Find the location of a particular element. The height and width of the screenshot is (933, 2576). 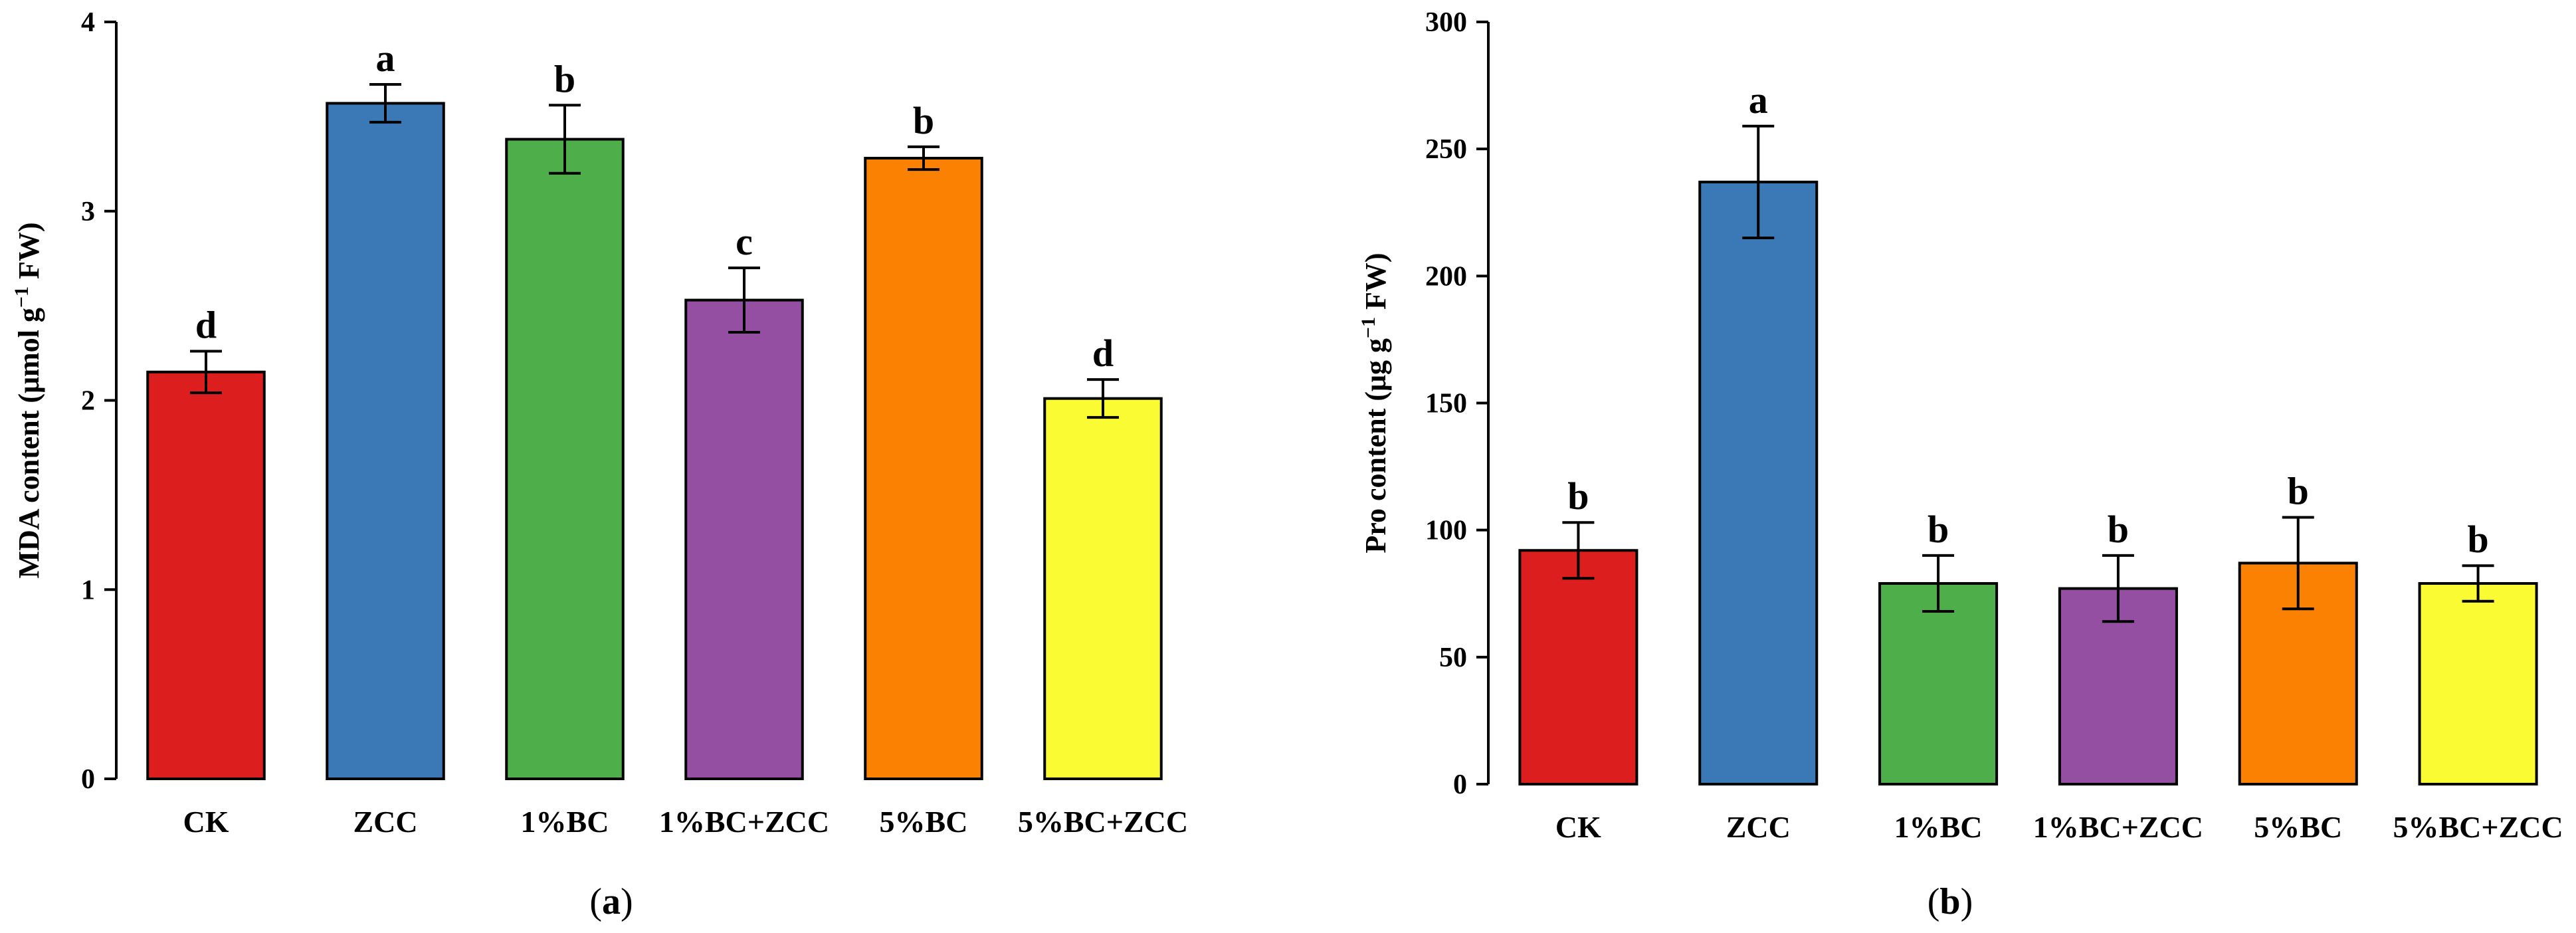

y-tick-label: 3 is located at coordinates (88, 212).